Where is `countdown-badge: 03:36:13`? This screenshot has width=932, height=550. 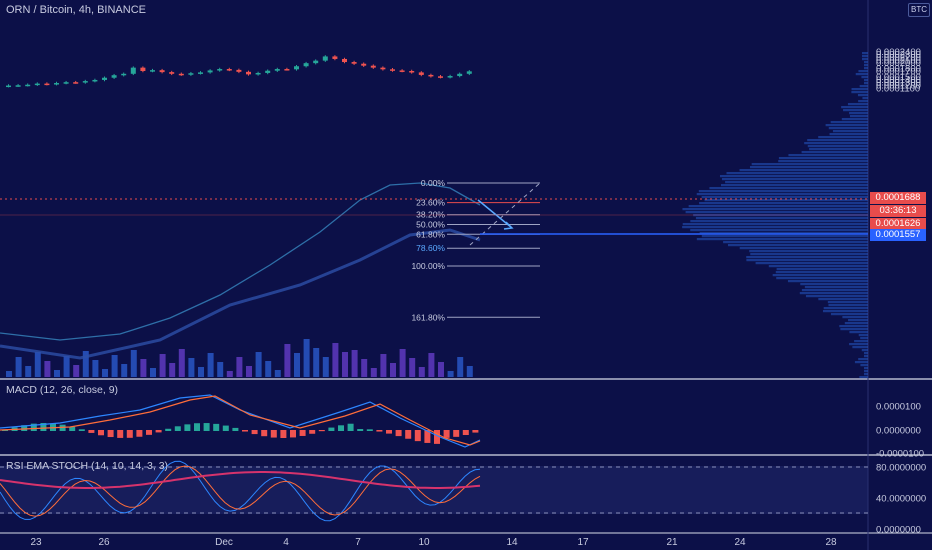 countdown-badge: 03:36:13 is located at coordinates (898, 211).